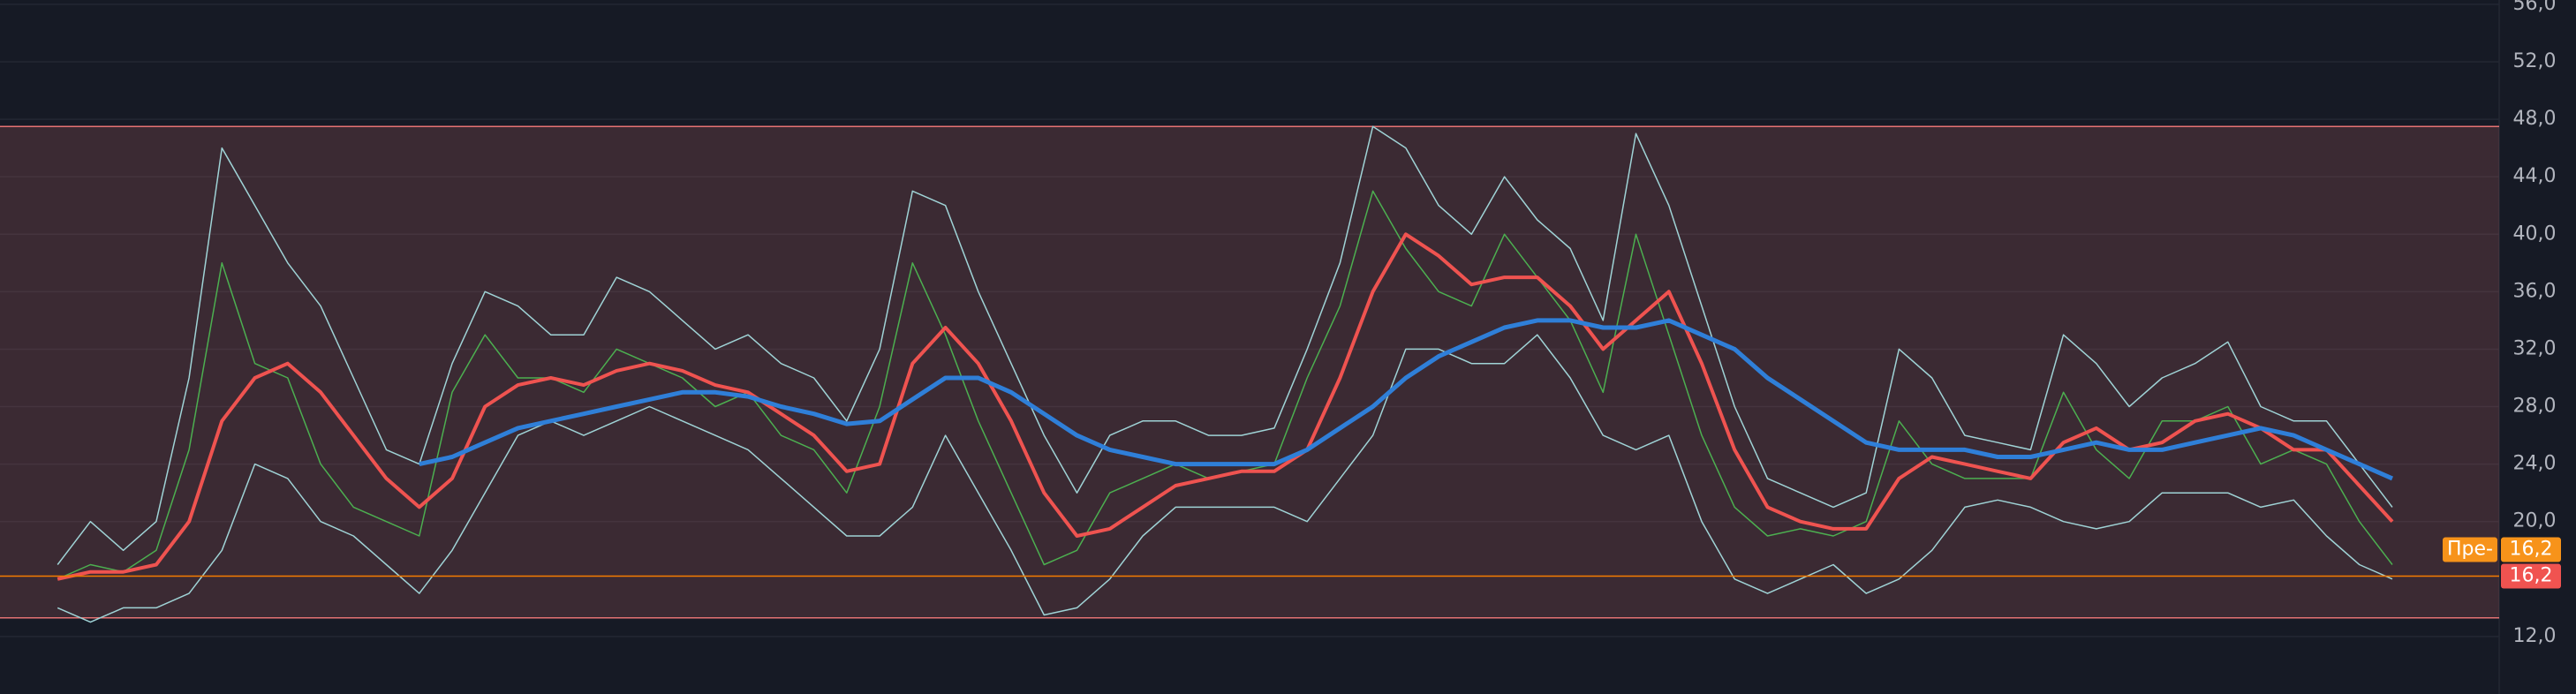 The height and width of the screenshot is (694, 2576). Describe the element at coordinates (2535, 291) in the screenshot. I see `y-tick-label: 36,0` at that location.